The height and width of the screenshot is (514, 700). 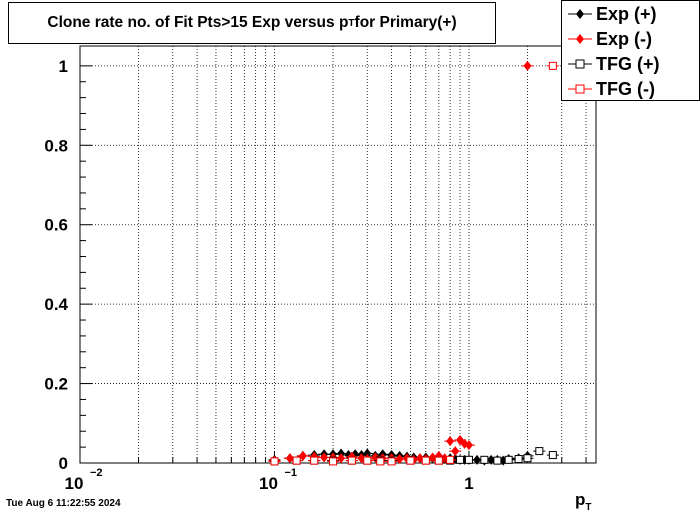 What do you see at coordinates (63, 463) in the screenshot?
I see `y-tick-label: 0` at bounding box center [63, 463].